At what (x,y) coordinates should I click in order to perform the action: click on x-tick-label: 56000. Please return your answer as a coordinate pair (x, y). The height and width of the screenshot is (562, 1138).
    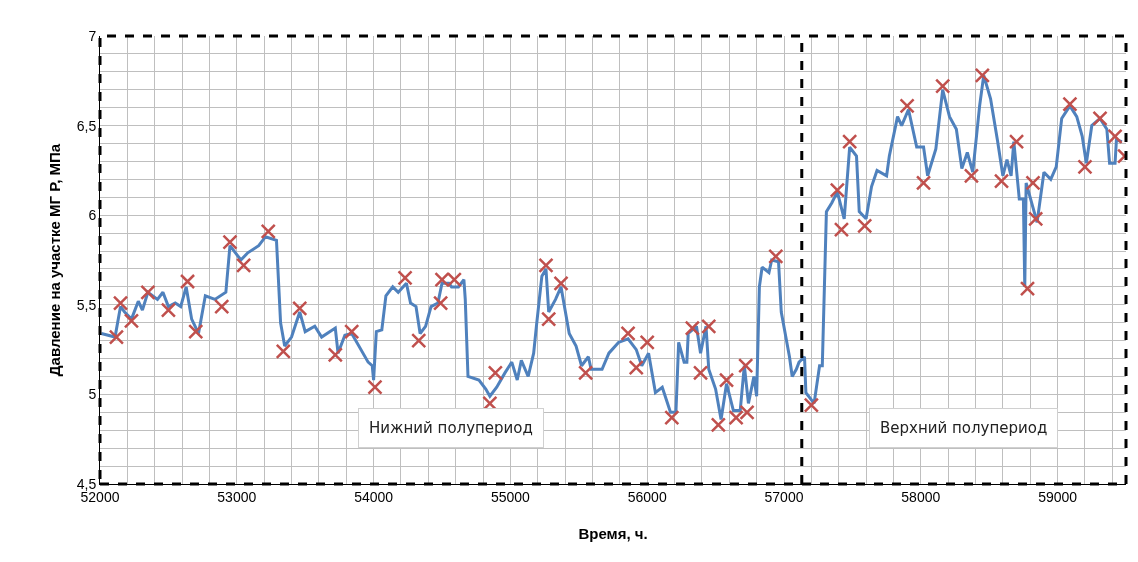
    Looking at the image, I should click on (647, 496).